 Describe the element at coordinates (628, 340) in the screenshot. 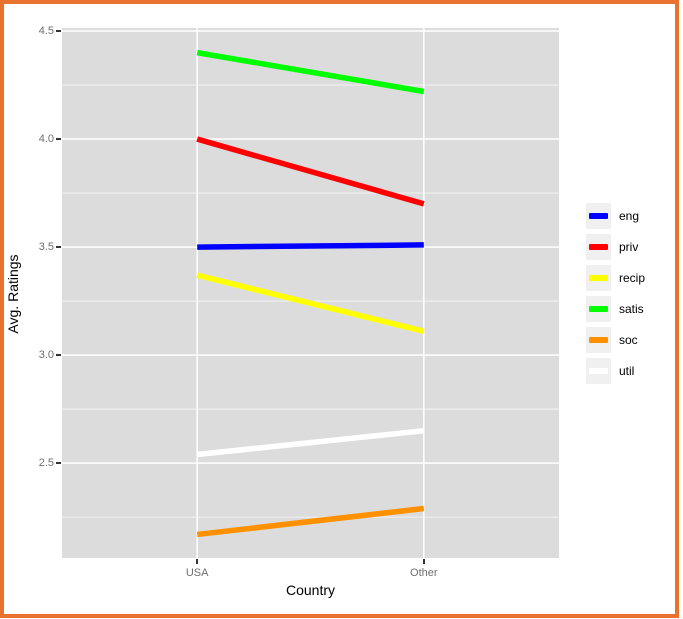

I see `legend-label-soc: soc` at that location.